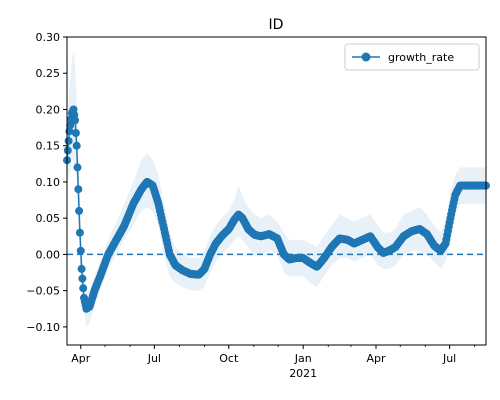 This screenshot has height=400, width=500. What do you see at coordinates (48, 37) in the screenshot?
I see `y-tick-label: 0.30` at bounding box center [48, 37].